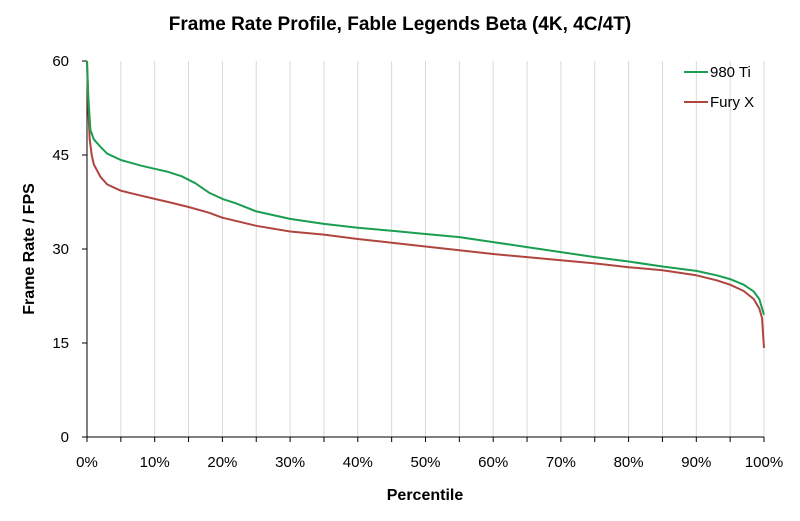 This screenshot has height=521, width=800. What do you see at coordinates (60, 155) in the screenshot?
I see `y-tick-label: 45` at bounding box center [60, 155].